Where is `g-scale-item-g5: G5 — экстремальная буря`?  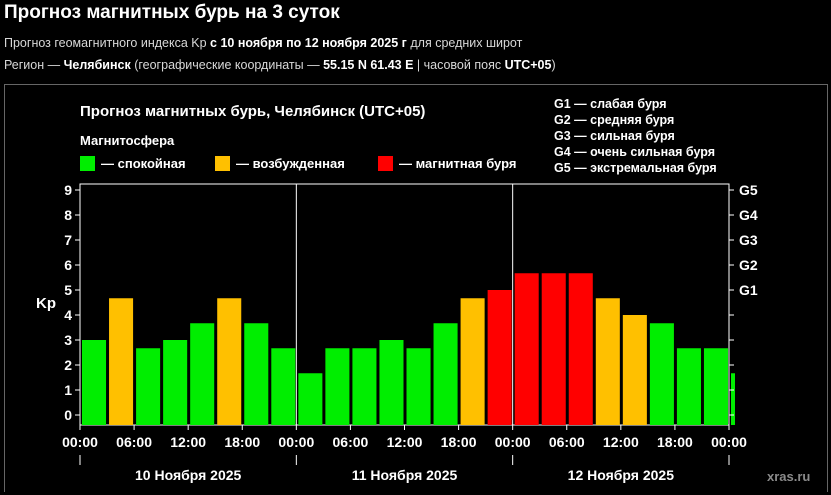
g-scale-item-g5: G5 — экстремальная буря is located at coordinates (635, 168).